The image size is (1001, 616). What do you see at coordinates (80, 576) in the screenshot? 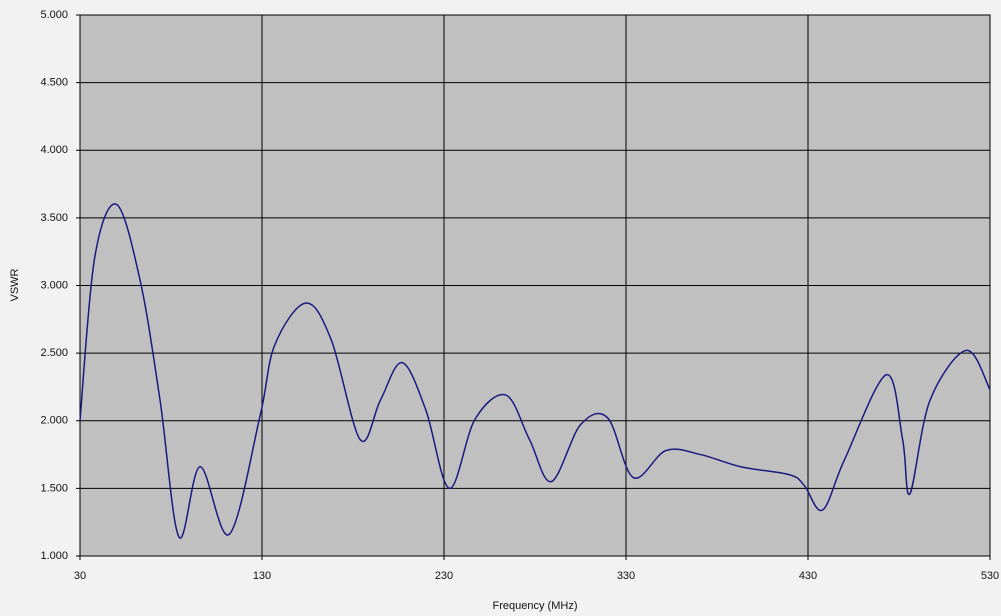
I see `x-tick-label: 30` at bounding box center [80, 576].